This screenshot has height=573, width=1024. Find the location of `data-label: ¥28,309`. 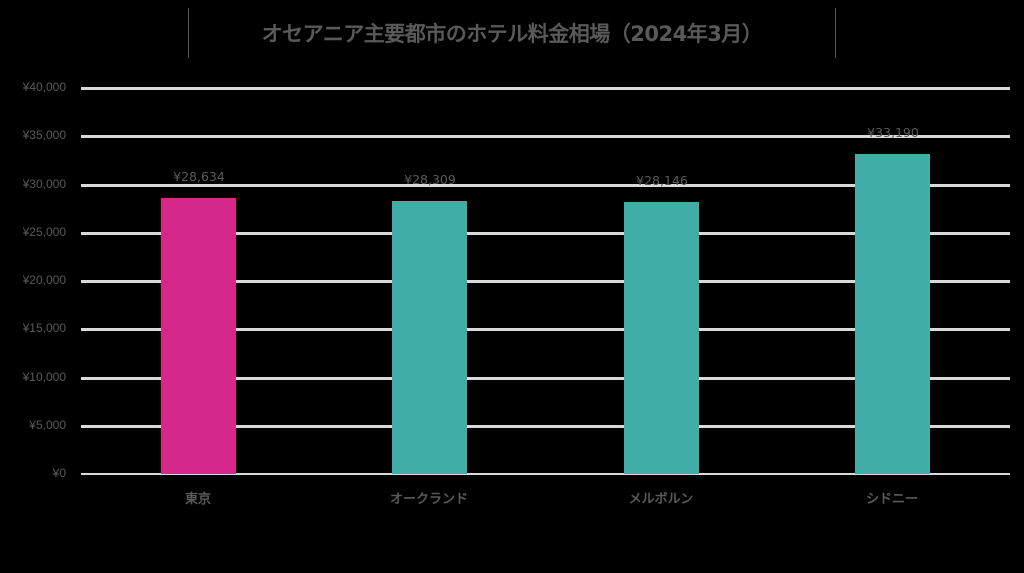

data-label: ¥28,309 is located at coordinates (430, 179).